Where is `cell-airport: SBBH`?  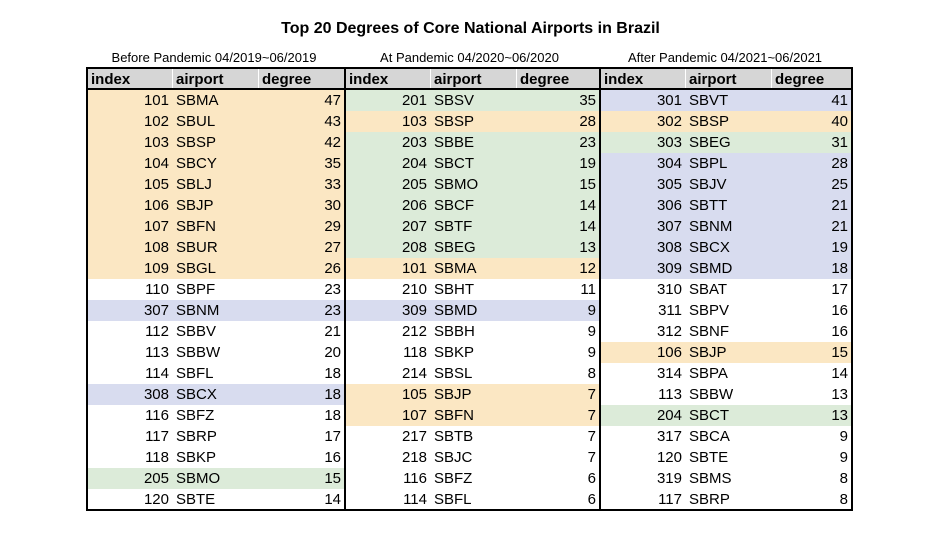
cell-airport: SBBH is located at coordinates (454, 331).